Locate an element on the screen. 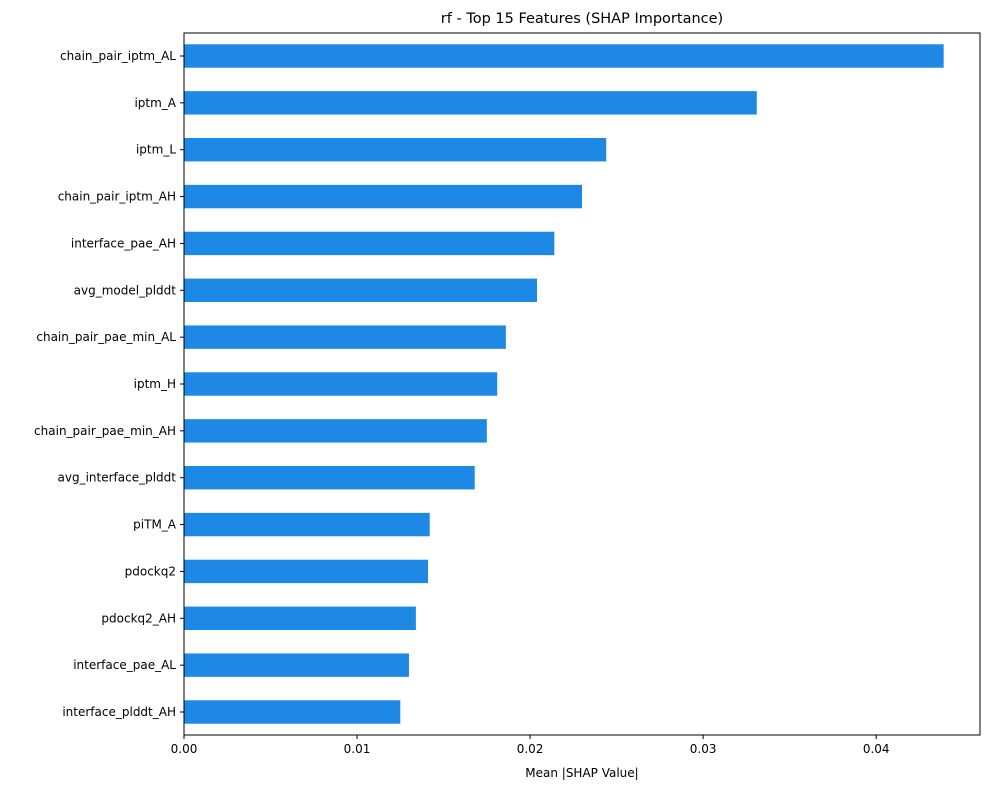  chart-title: rf - Top 15 Features (SHAP Importance) is located at coordinates (582, 19).